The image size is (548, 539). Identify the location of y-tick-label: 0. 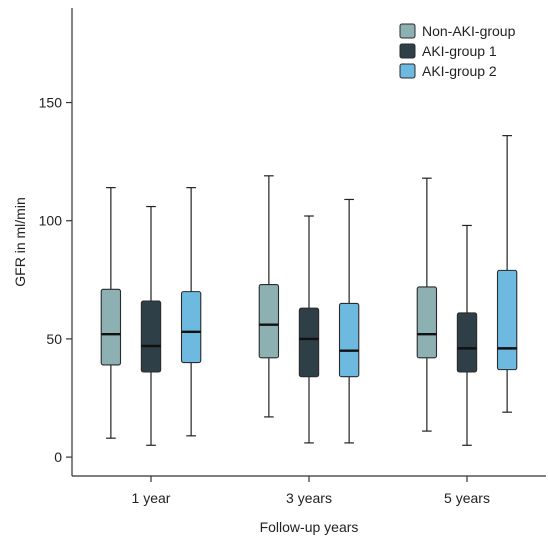
(58, 457).